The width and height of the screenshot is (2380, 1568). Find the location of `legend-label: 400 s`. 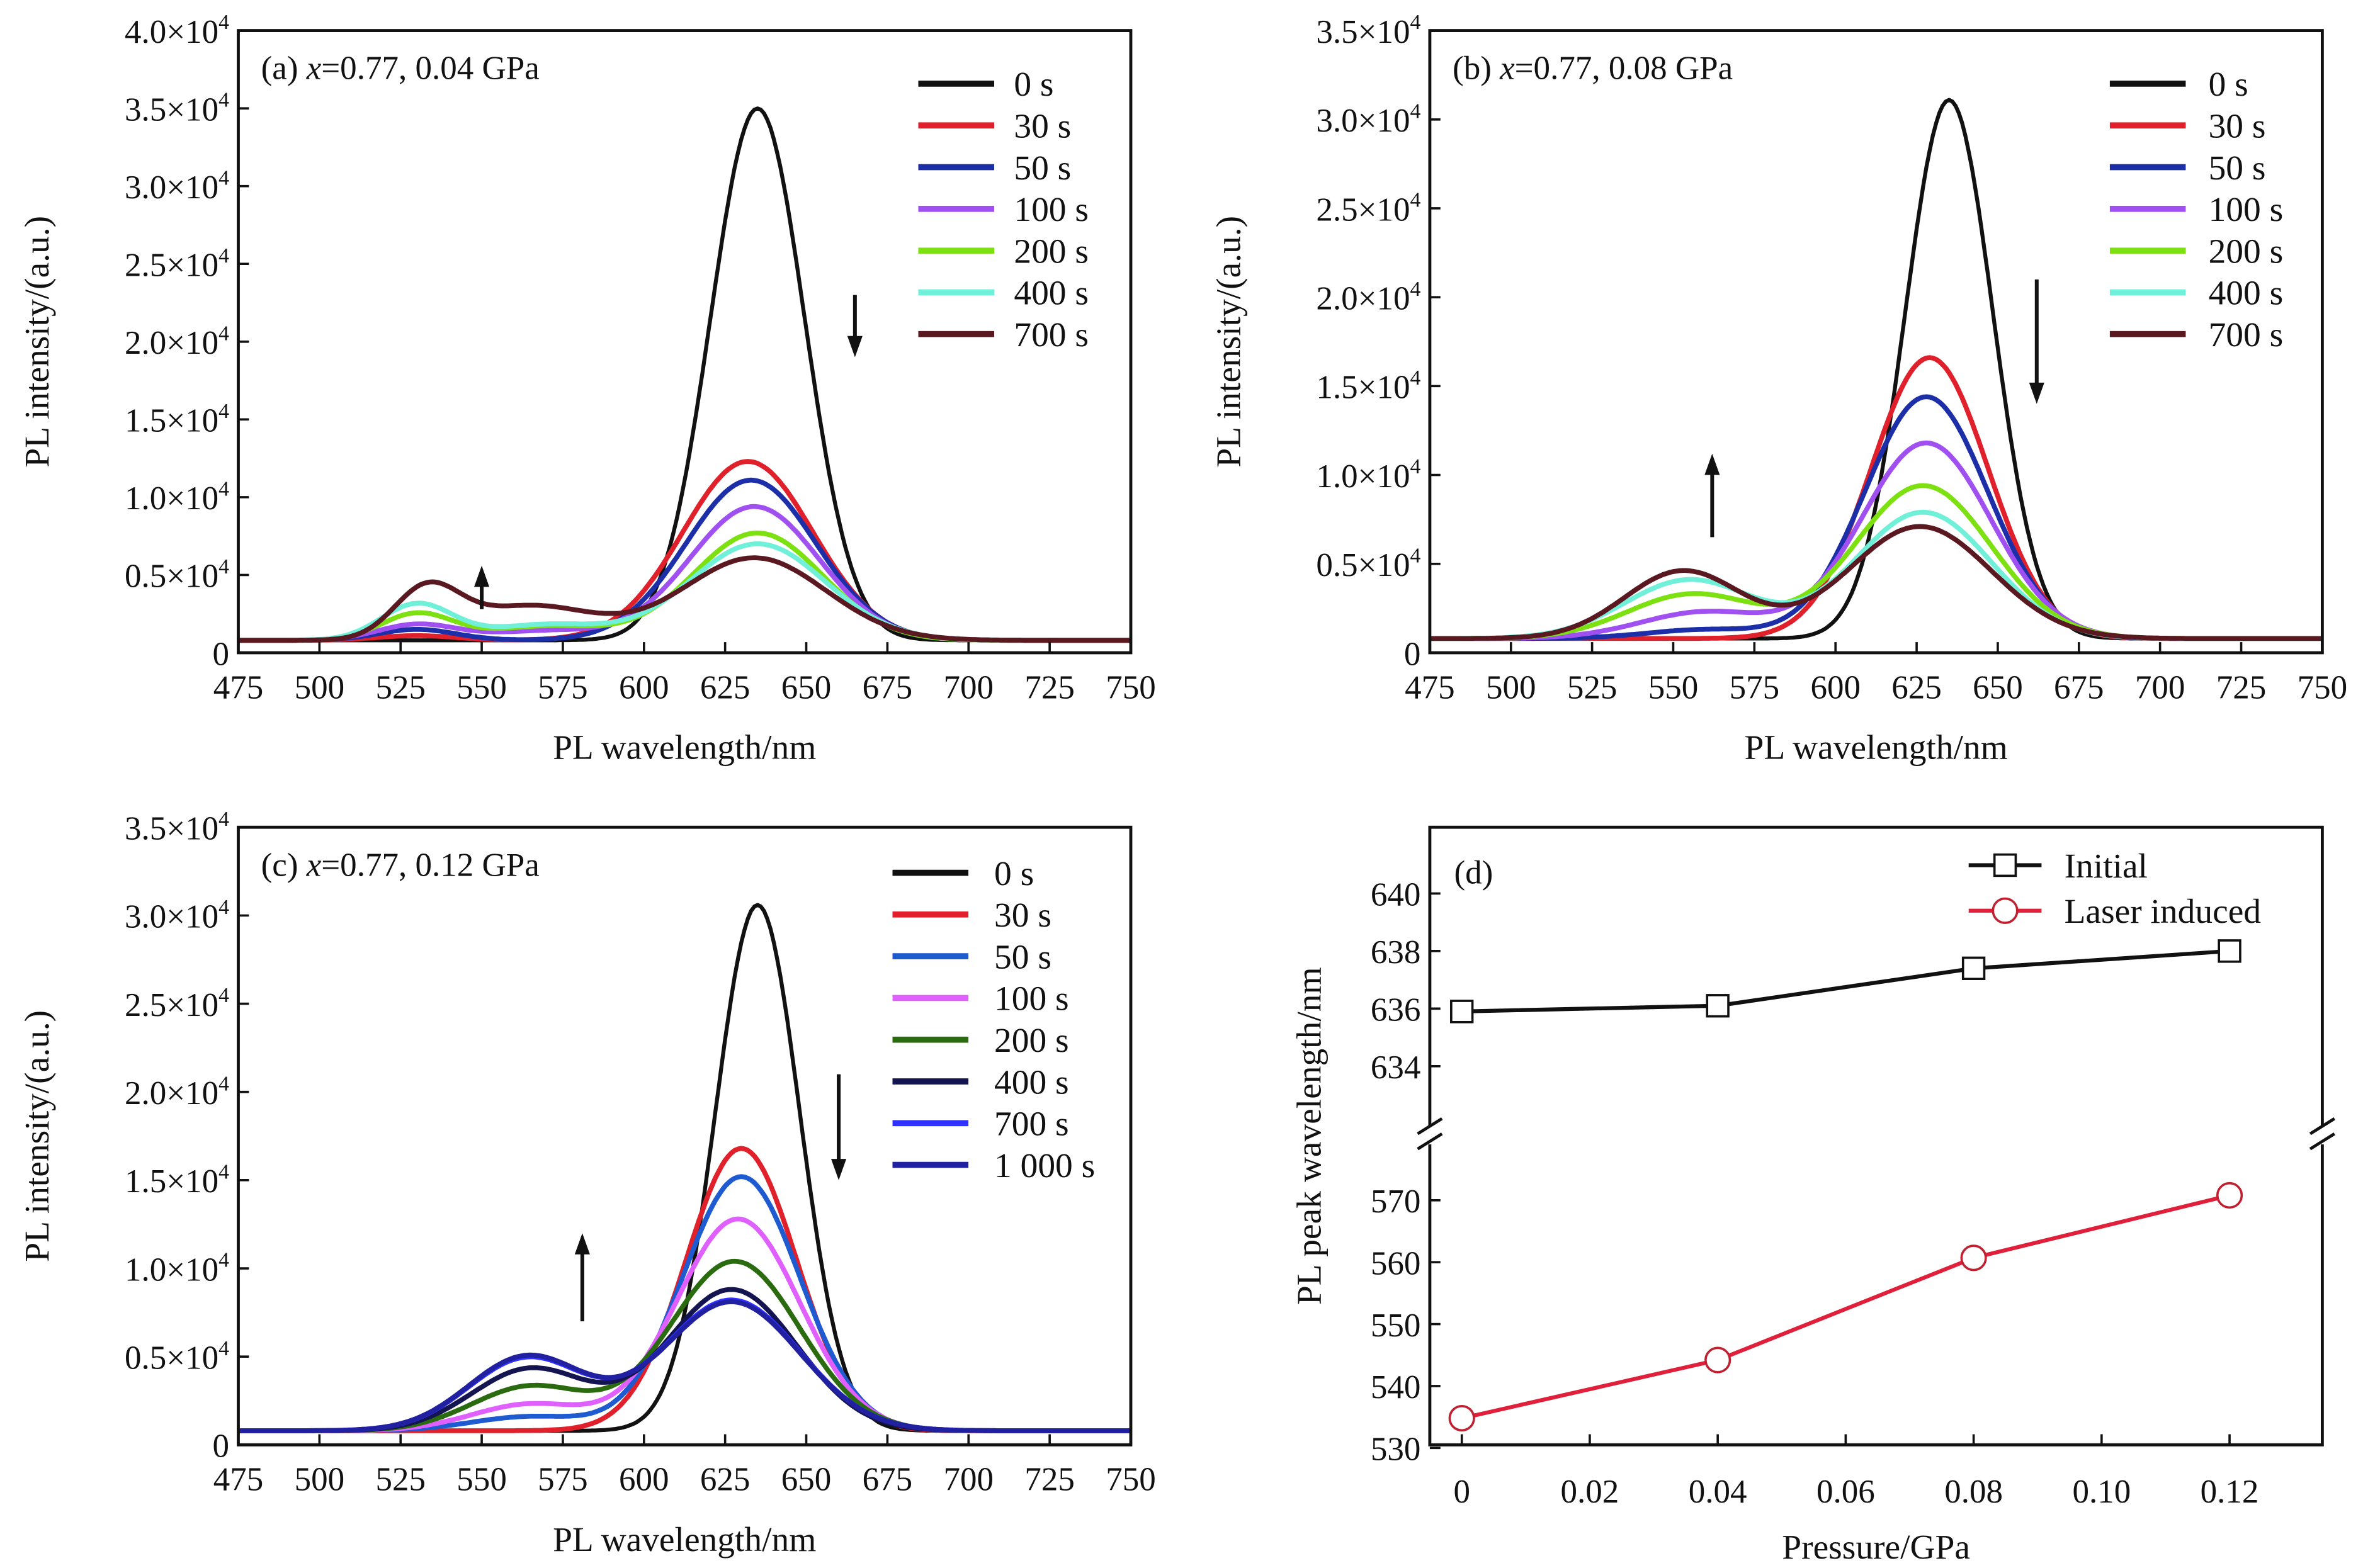

legend-label: 400 s is located at coordinates (1031, 1082).